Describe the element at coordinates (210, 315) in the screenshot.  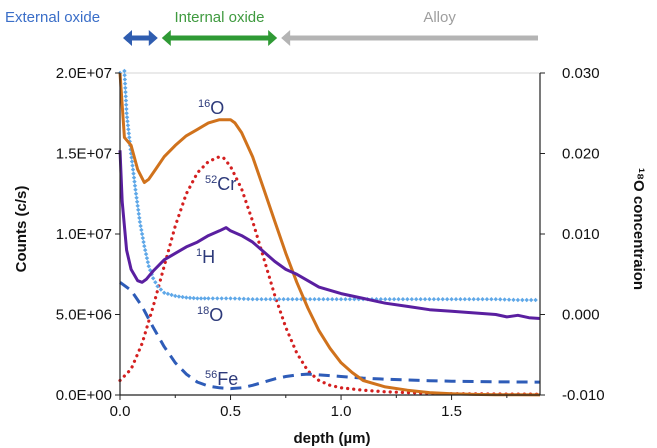
I see `series-label-18O: 18O` at that location.